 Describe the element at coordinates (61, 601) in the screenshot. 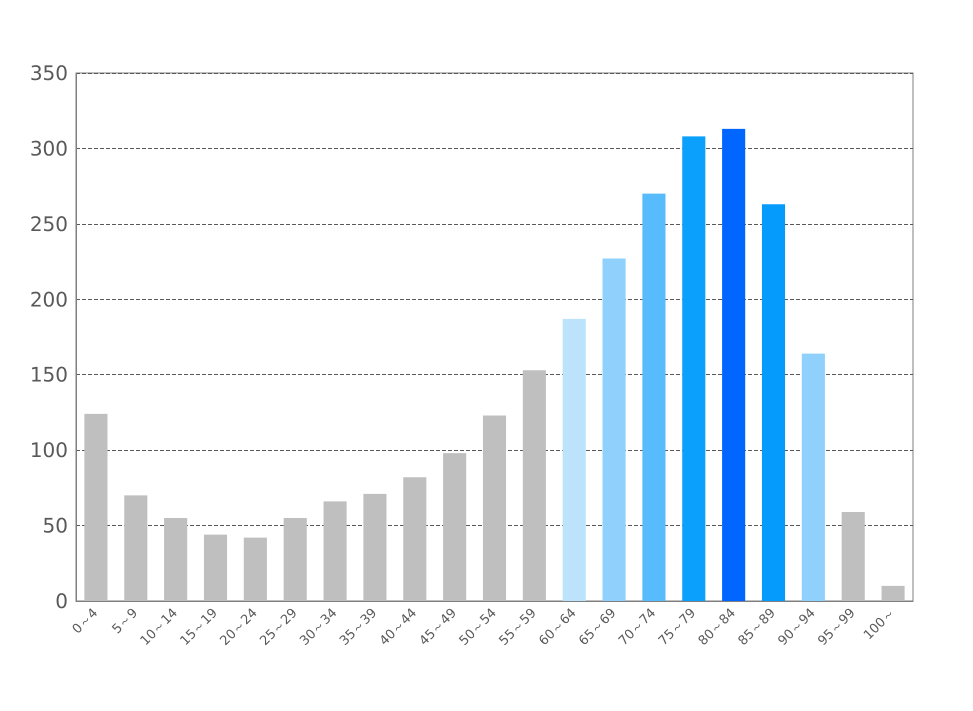

I see `y-tick-label: 0` at that location.